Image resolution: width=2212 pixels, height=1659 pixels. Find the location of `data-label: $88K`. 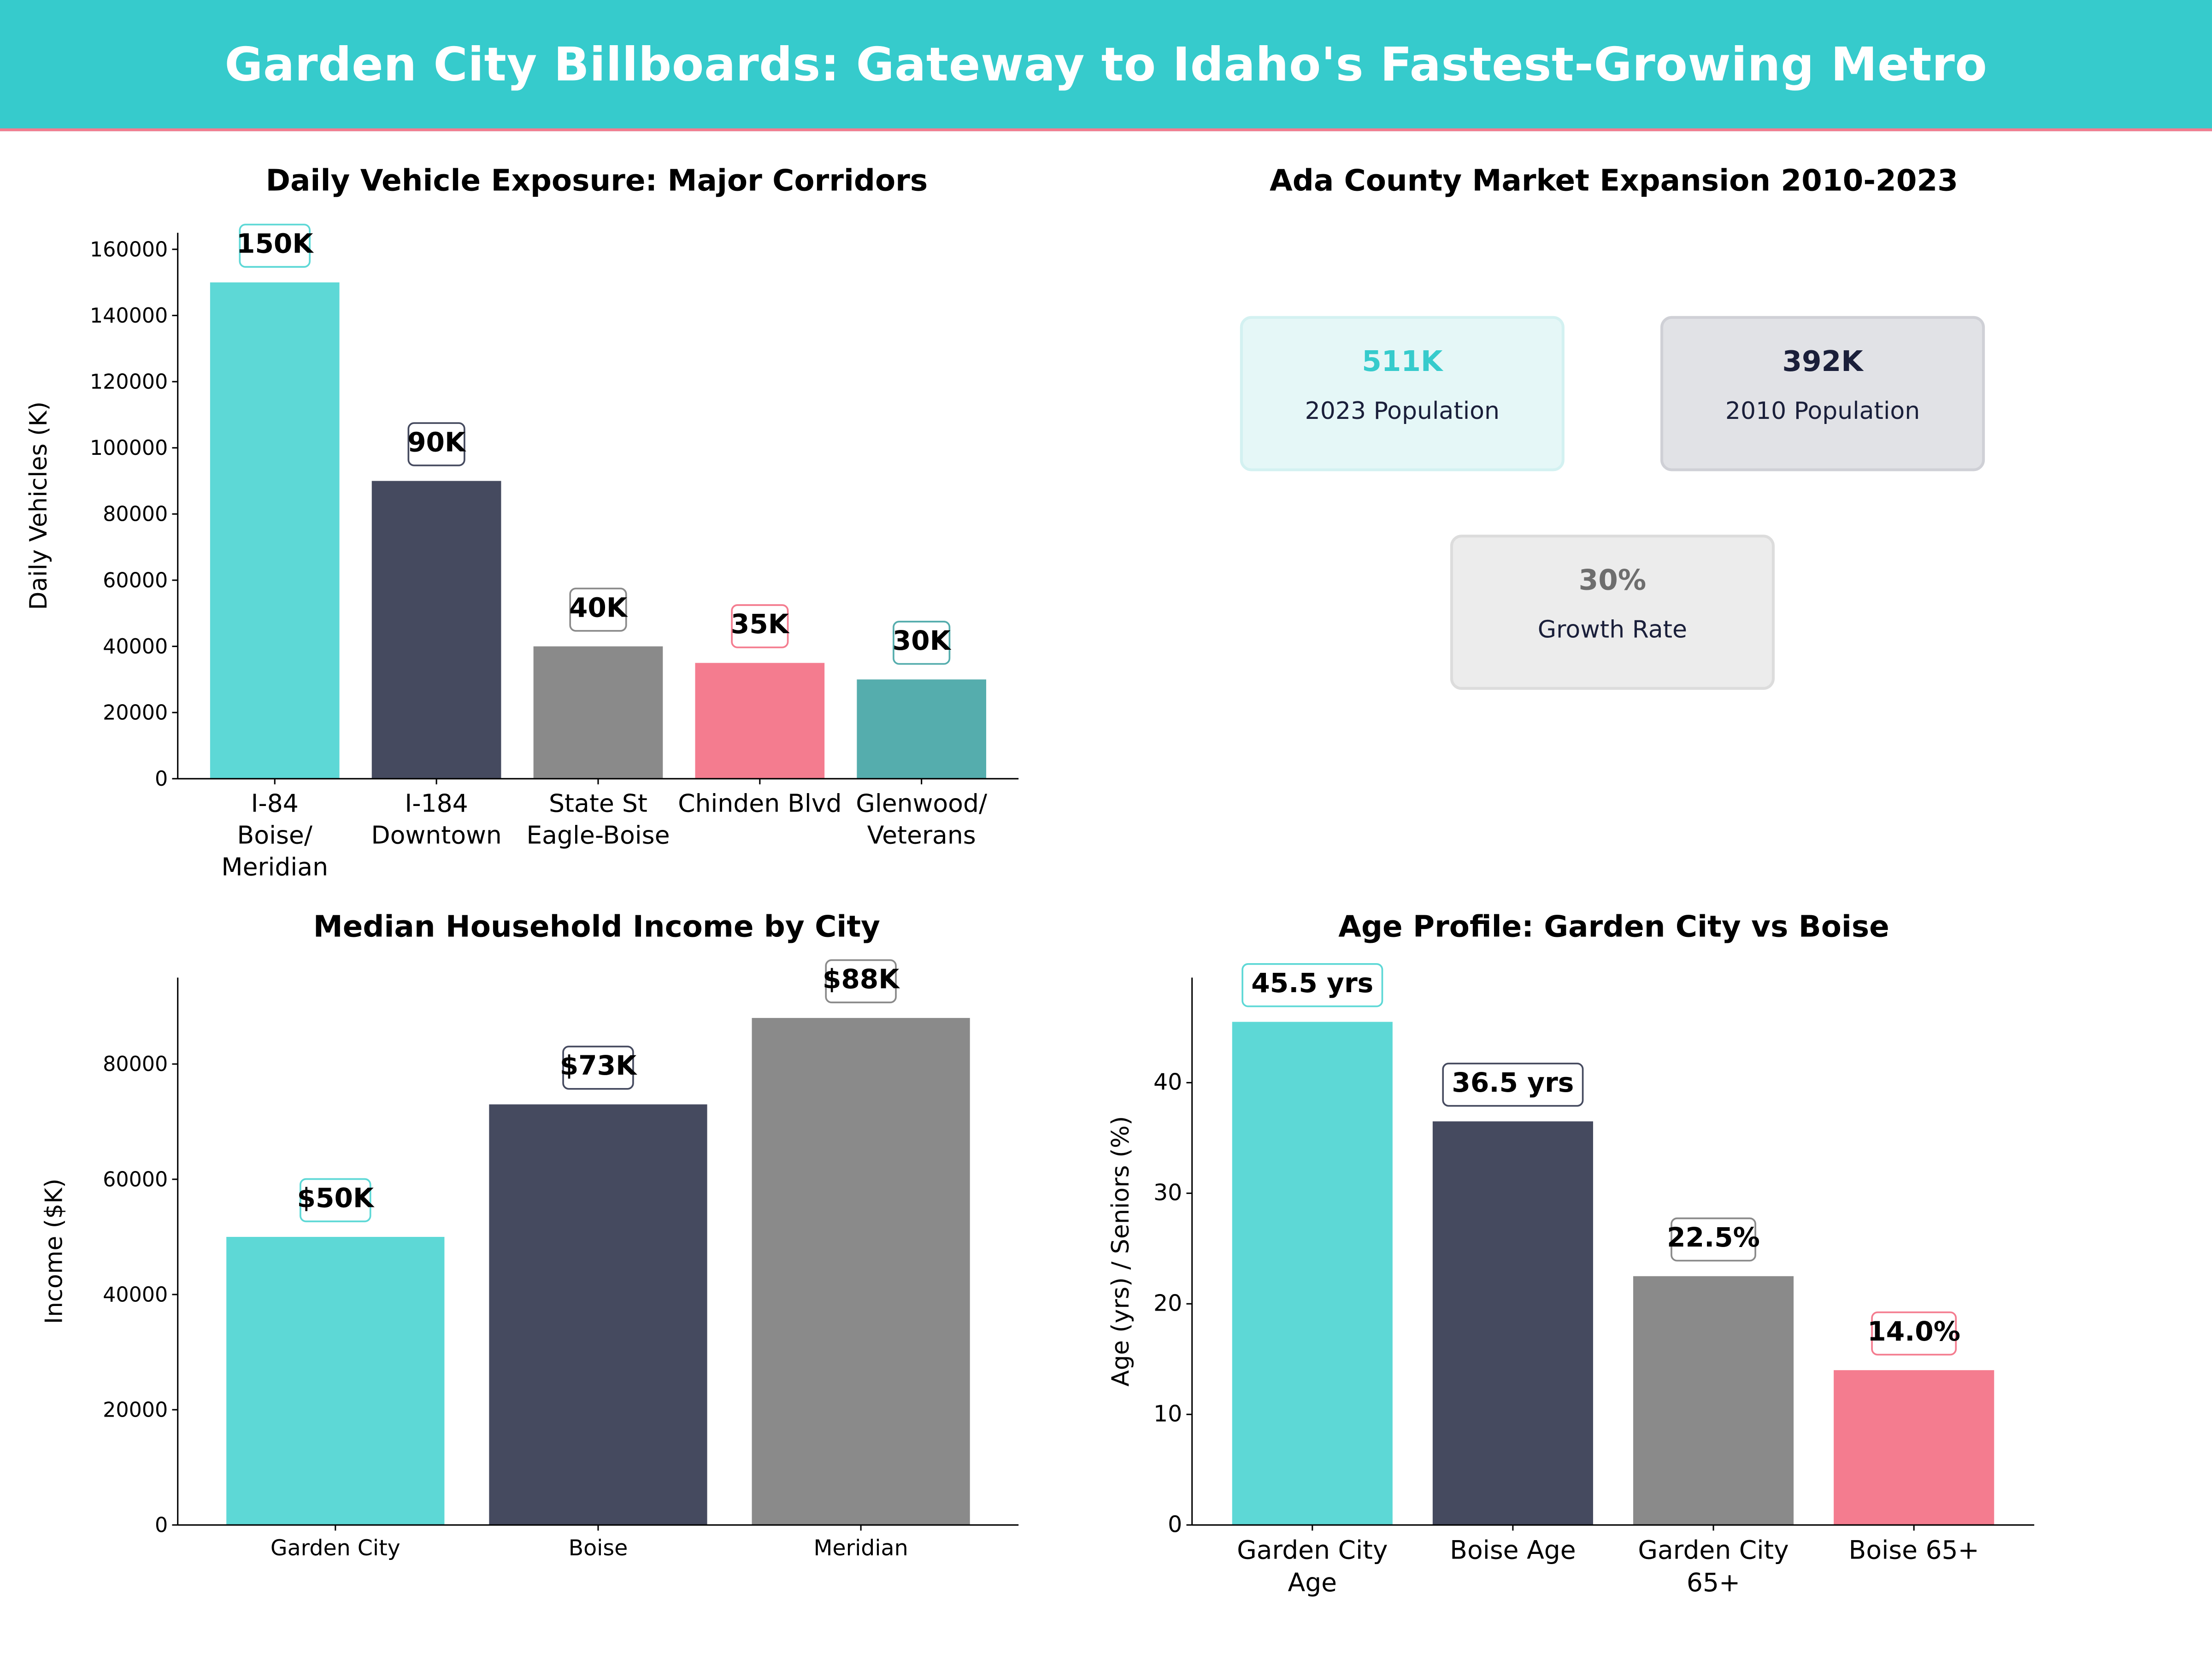

data-label: $88K is located at coordinates (861, 979).